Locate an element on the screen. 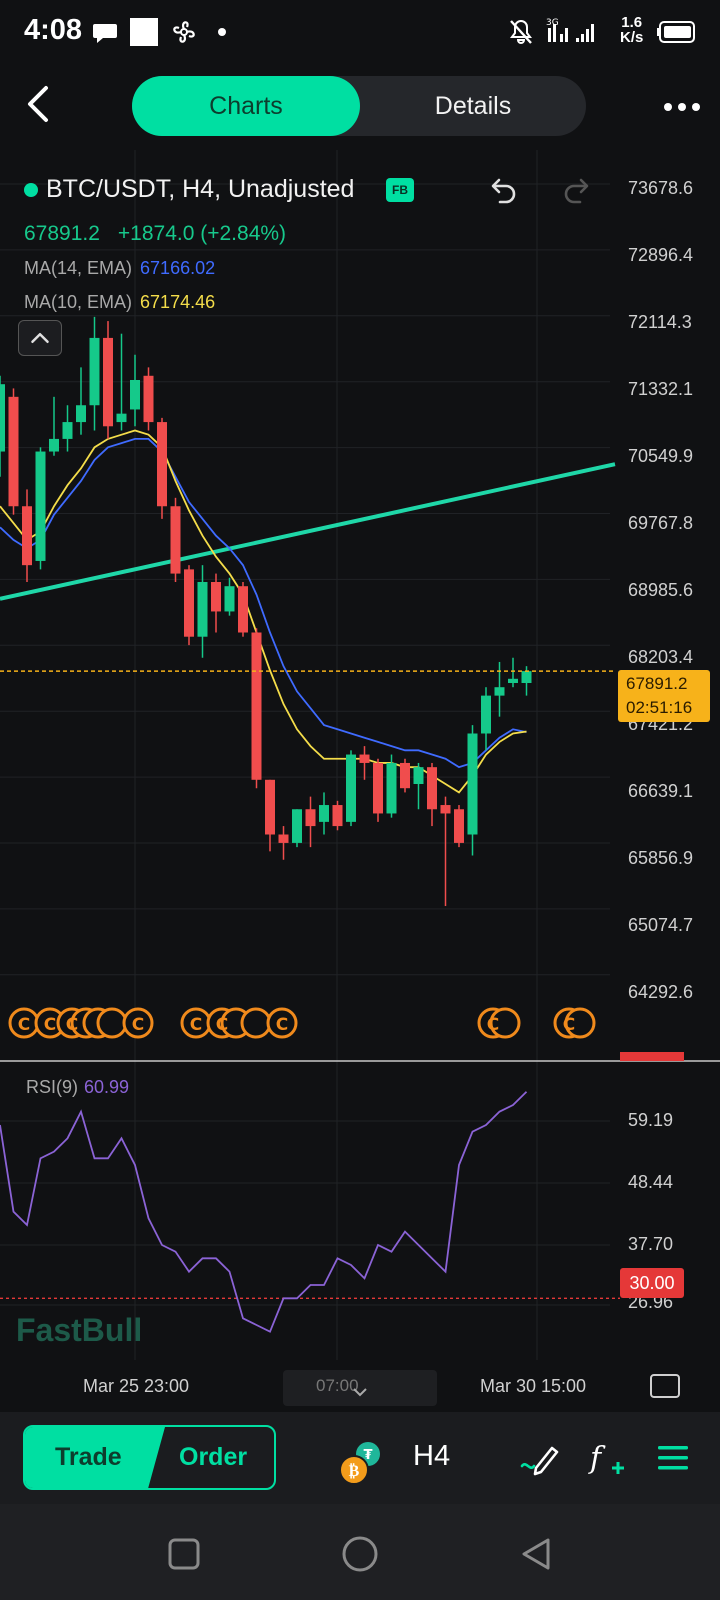 The image size is (720, 1600). trade-order-switch: Trade Order is located at coordinates (149, 1457).